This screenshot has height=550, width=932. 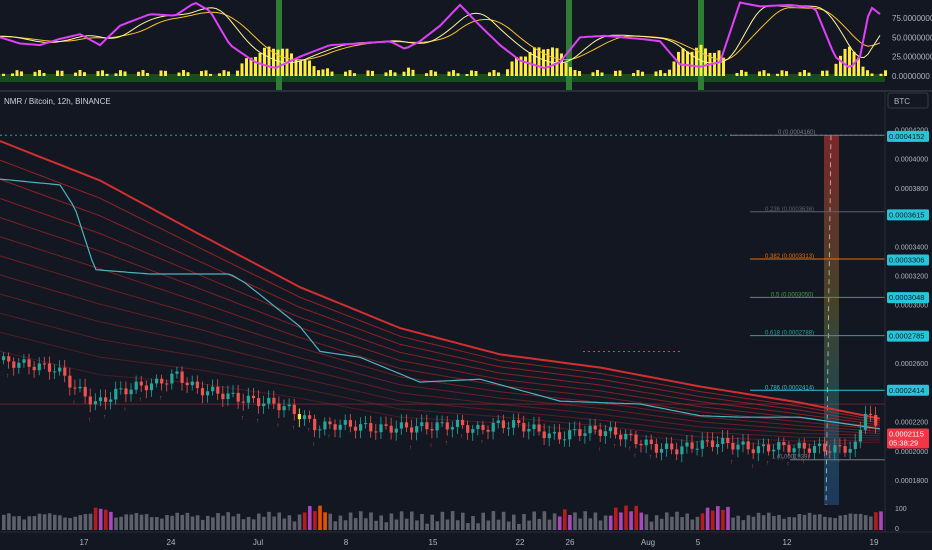 What do you see at coordinates (817, 334) in the screenshot?
I see `fib-level: 0.618 (0.0002788)` at bounding box center [817, 334].